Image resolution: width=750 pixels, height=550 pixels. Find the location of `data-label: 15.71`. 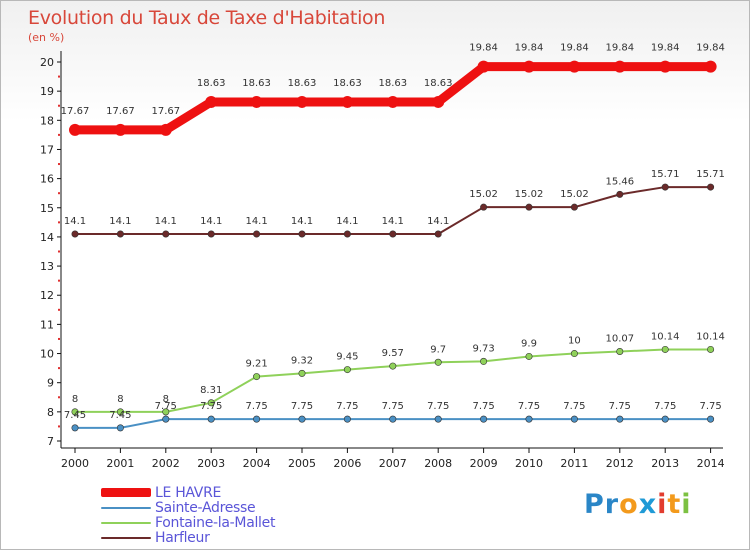

data-label: 15.71 is located at coordinates (710, 174).